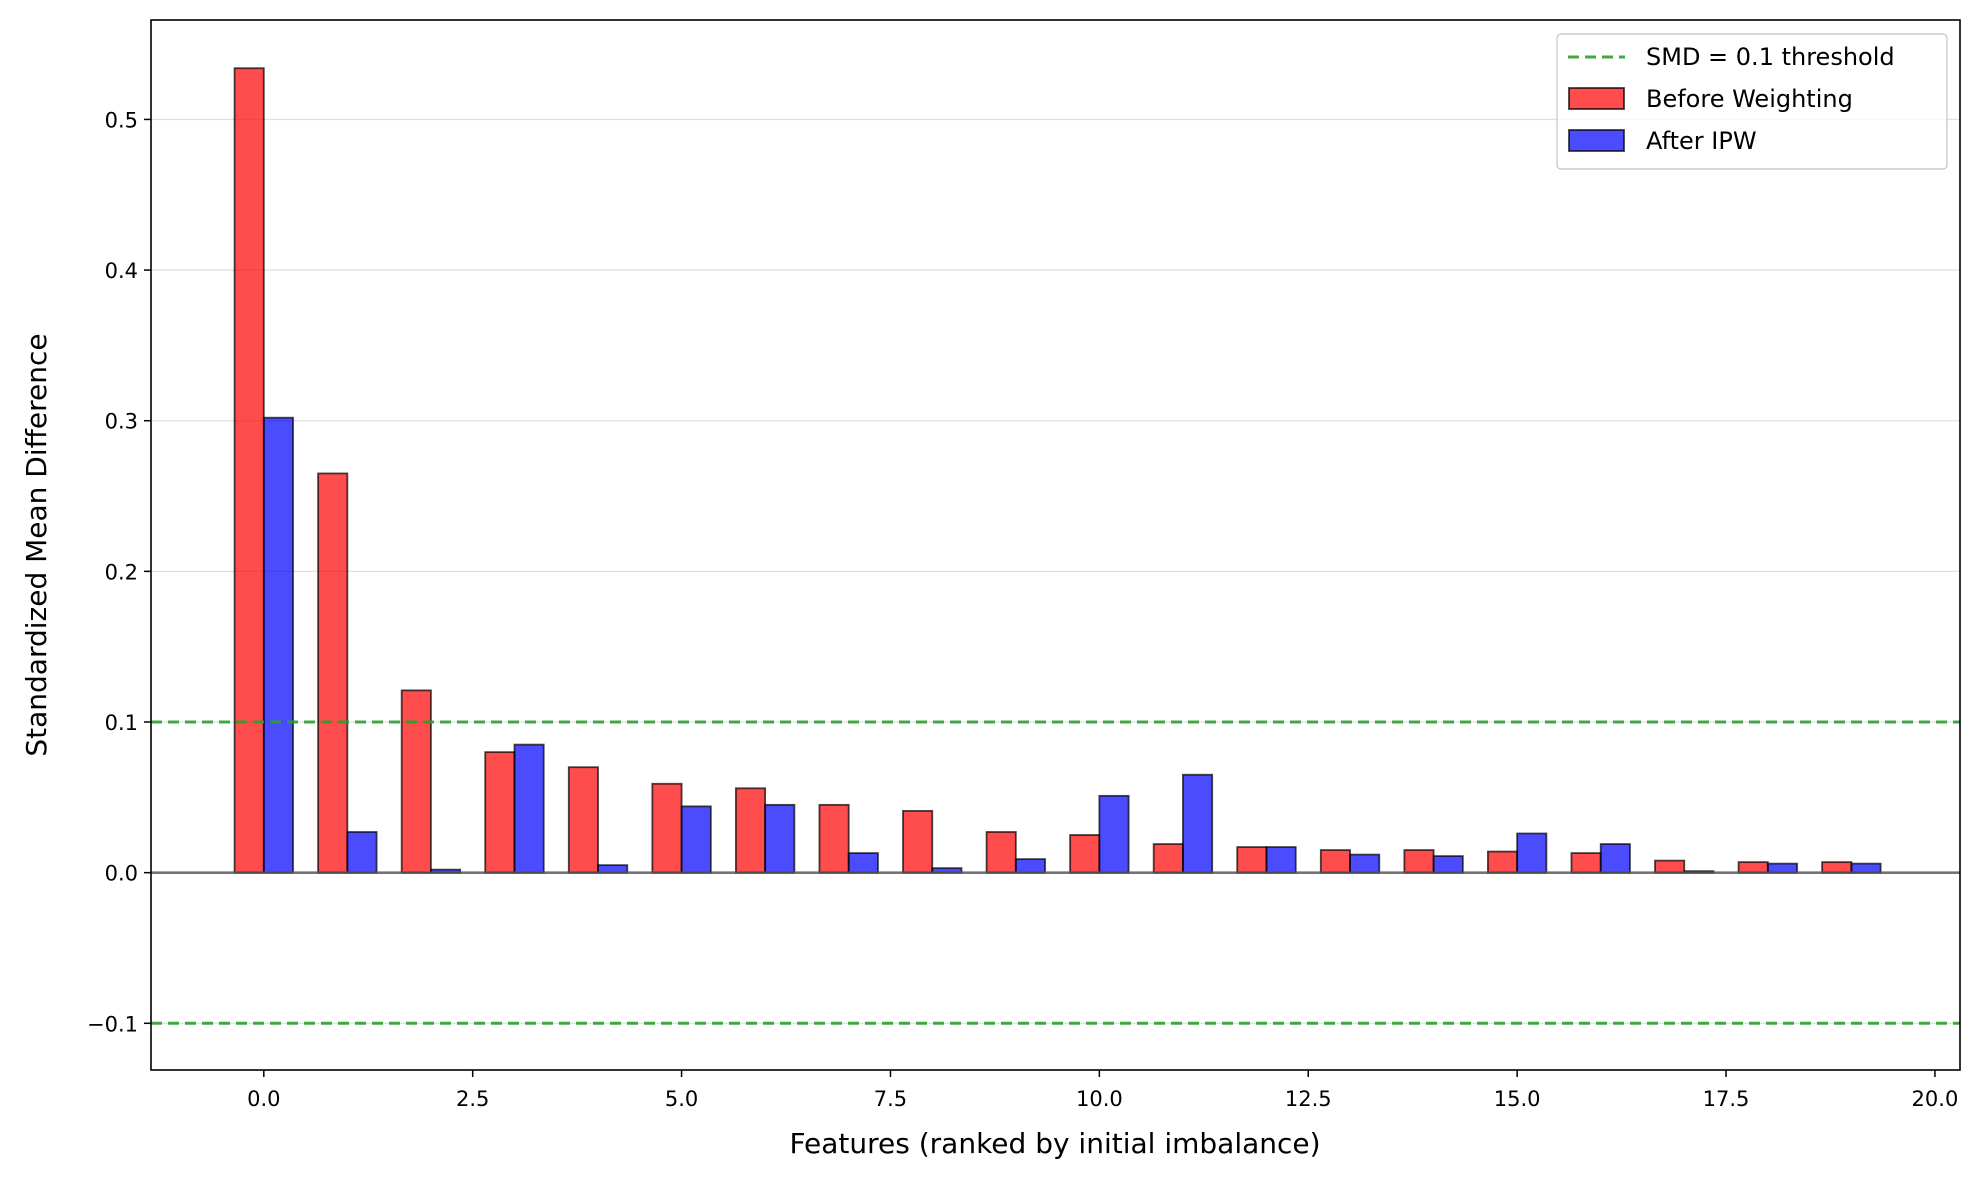 This screenshot has height=1179, width=1978. Describe the element at coordinates (1596, 140) in the screenshot. I see `legend-after-swatch` at that location.